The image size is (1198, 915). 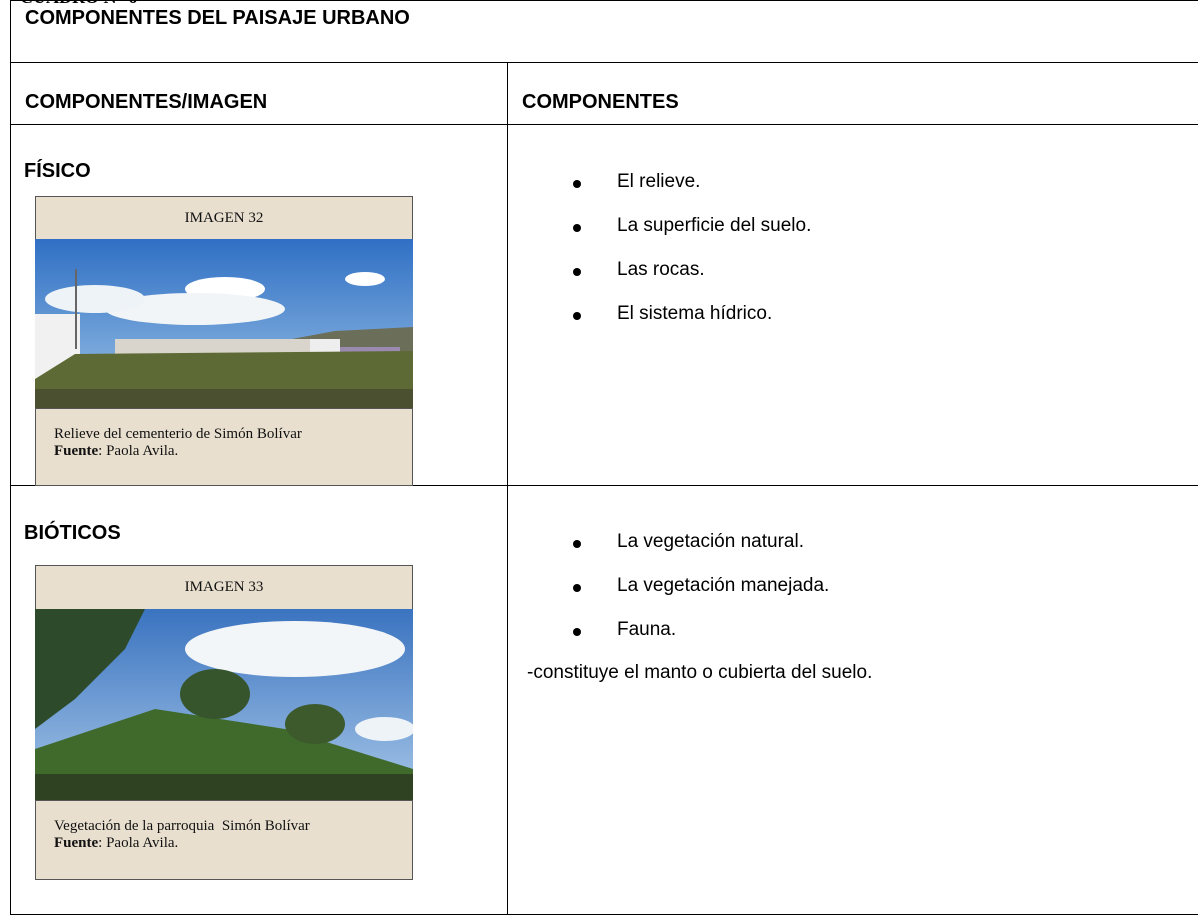 I want to click on title-cell: COMPONENTES DEL PAISAJE URBANO, so click(x=604, y=31).